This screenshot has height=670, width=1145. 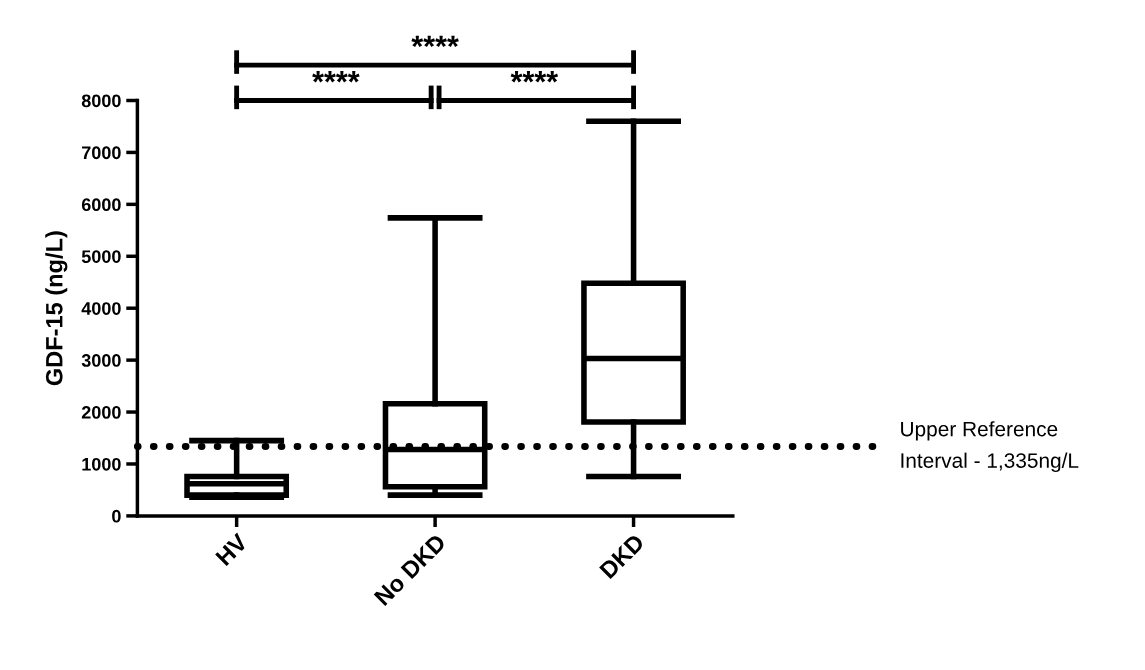 What do you see at coordinates (990, 447) in the screenshot?
I see `ref-line-label: Upper Reference Interval - 1,335ng/L` at bounding box center [990, 447].